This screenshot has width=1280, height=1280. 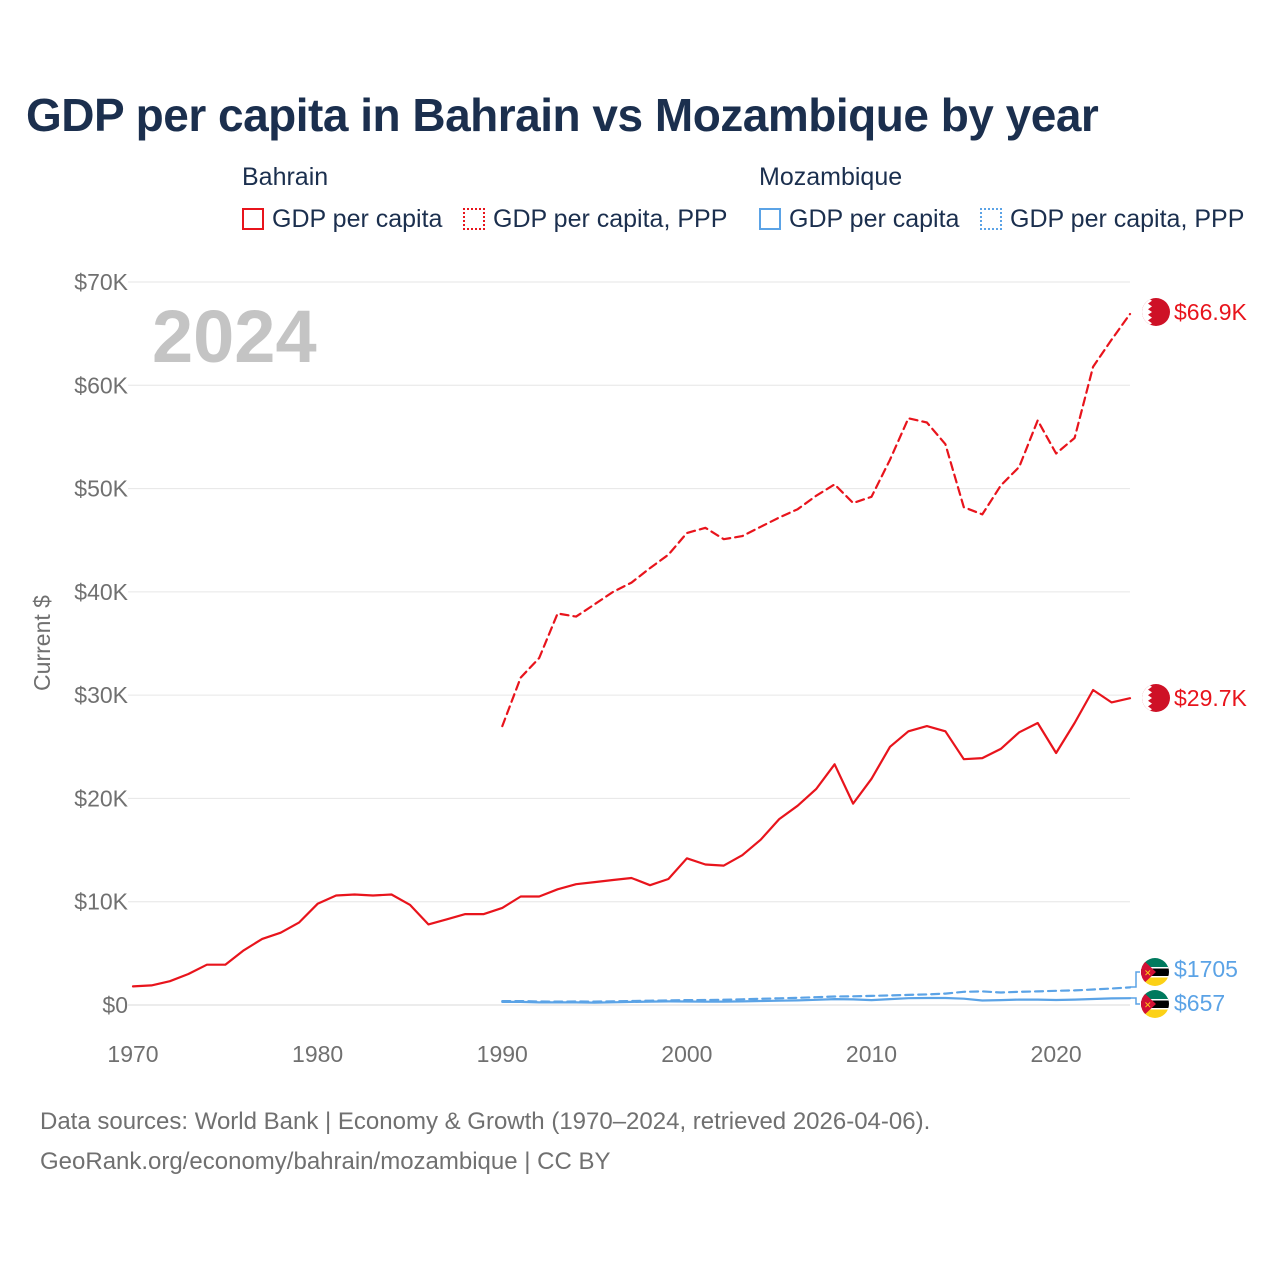 I want to click on y-tick-label: $70K, so click(x=101, y=282).